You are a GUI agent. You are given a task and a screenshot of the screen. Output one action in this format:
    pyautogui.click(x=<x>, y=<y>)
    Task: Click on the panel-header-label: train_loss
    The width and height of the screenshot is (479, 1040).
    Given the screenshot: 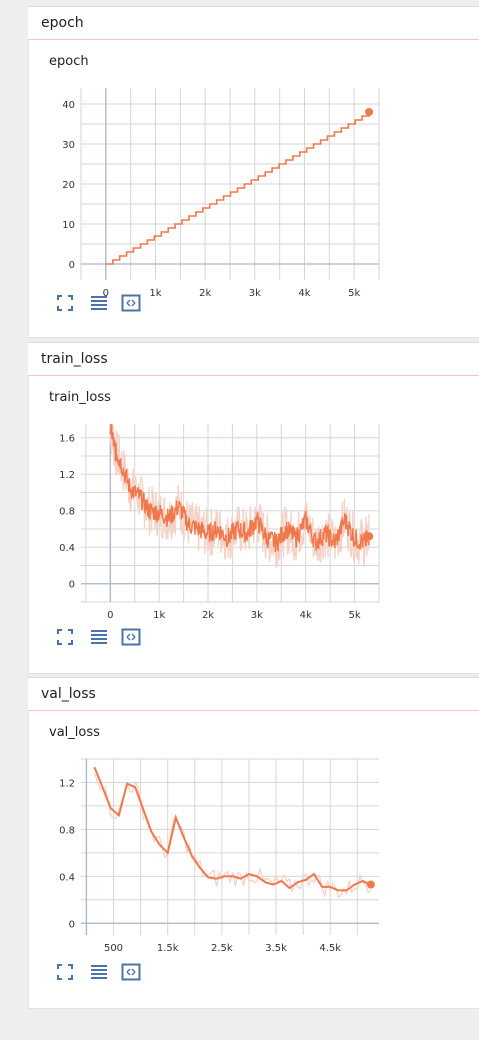 What is the action you would take?
    pyautogui.click(x=74, y=359)
    